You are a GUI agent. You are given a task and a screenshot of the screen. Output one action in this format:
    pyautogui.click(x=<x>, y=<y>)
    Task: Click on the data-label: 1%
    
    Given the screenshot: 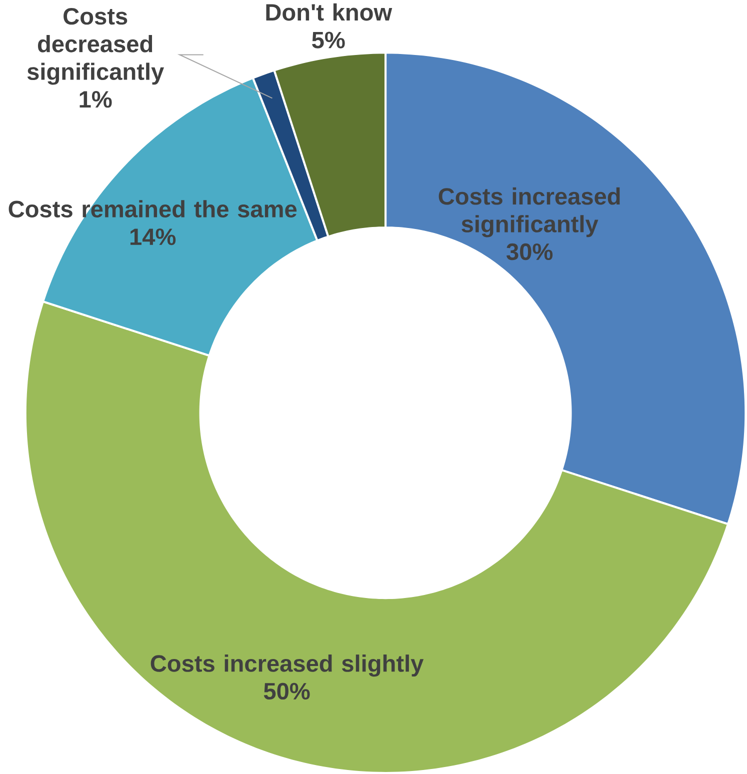 What is the action you would take?
    pyautogui.click(x=96, y=99)
    